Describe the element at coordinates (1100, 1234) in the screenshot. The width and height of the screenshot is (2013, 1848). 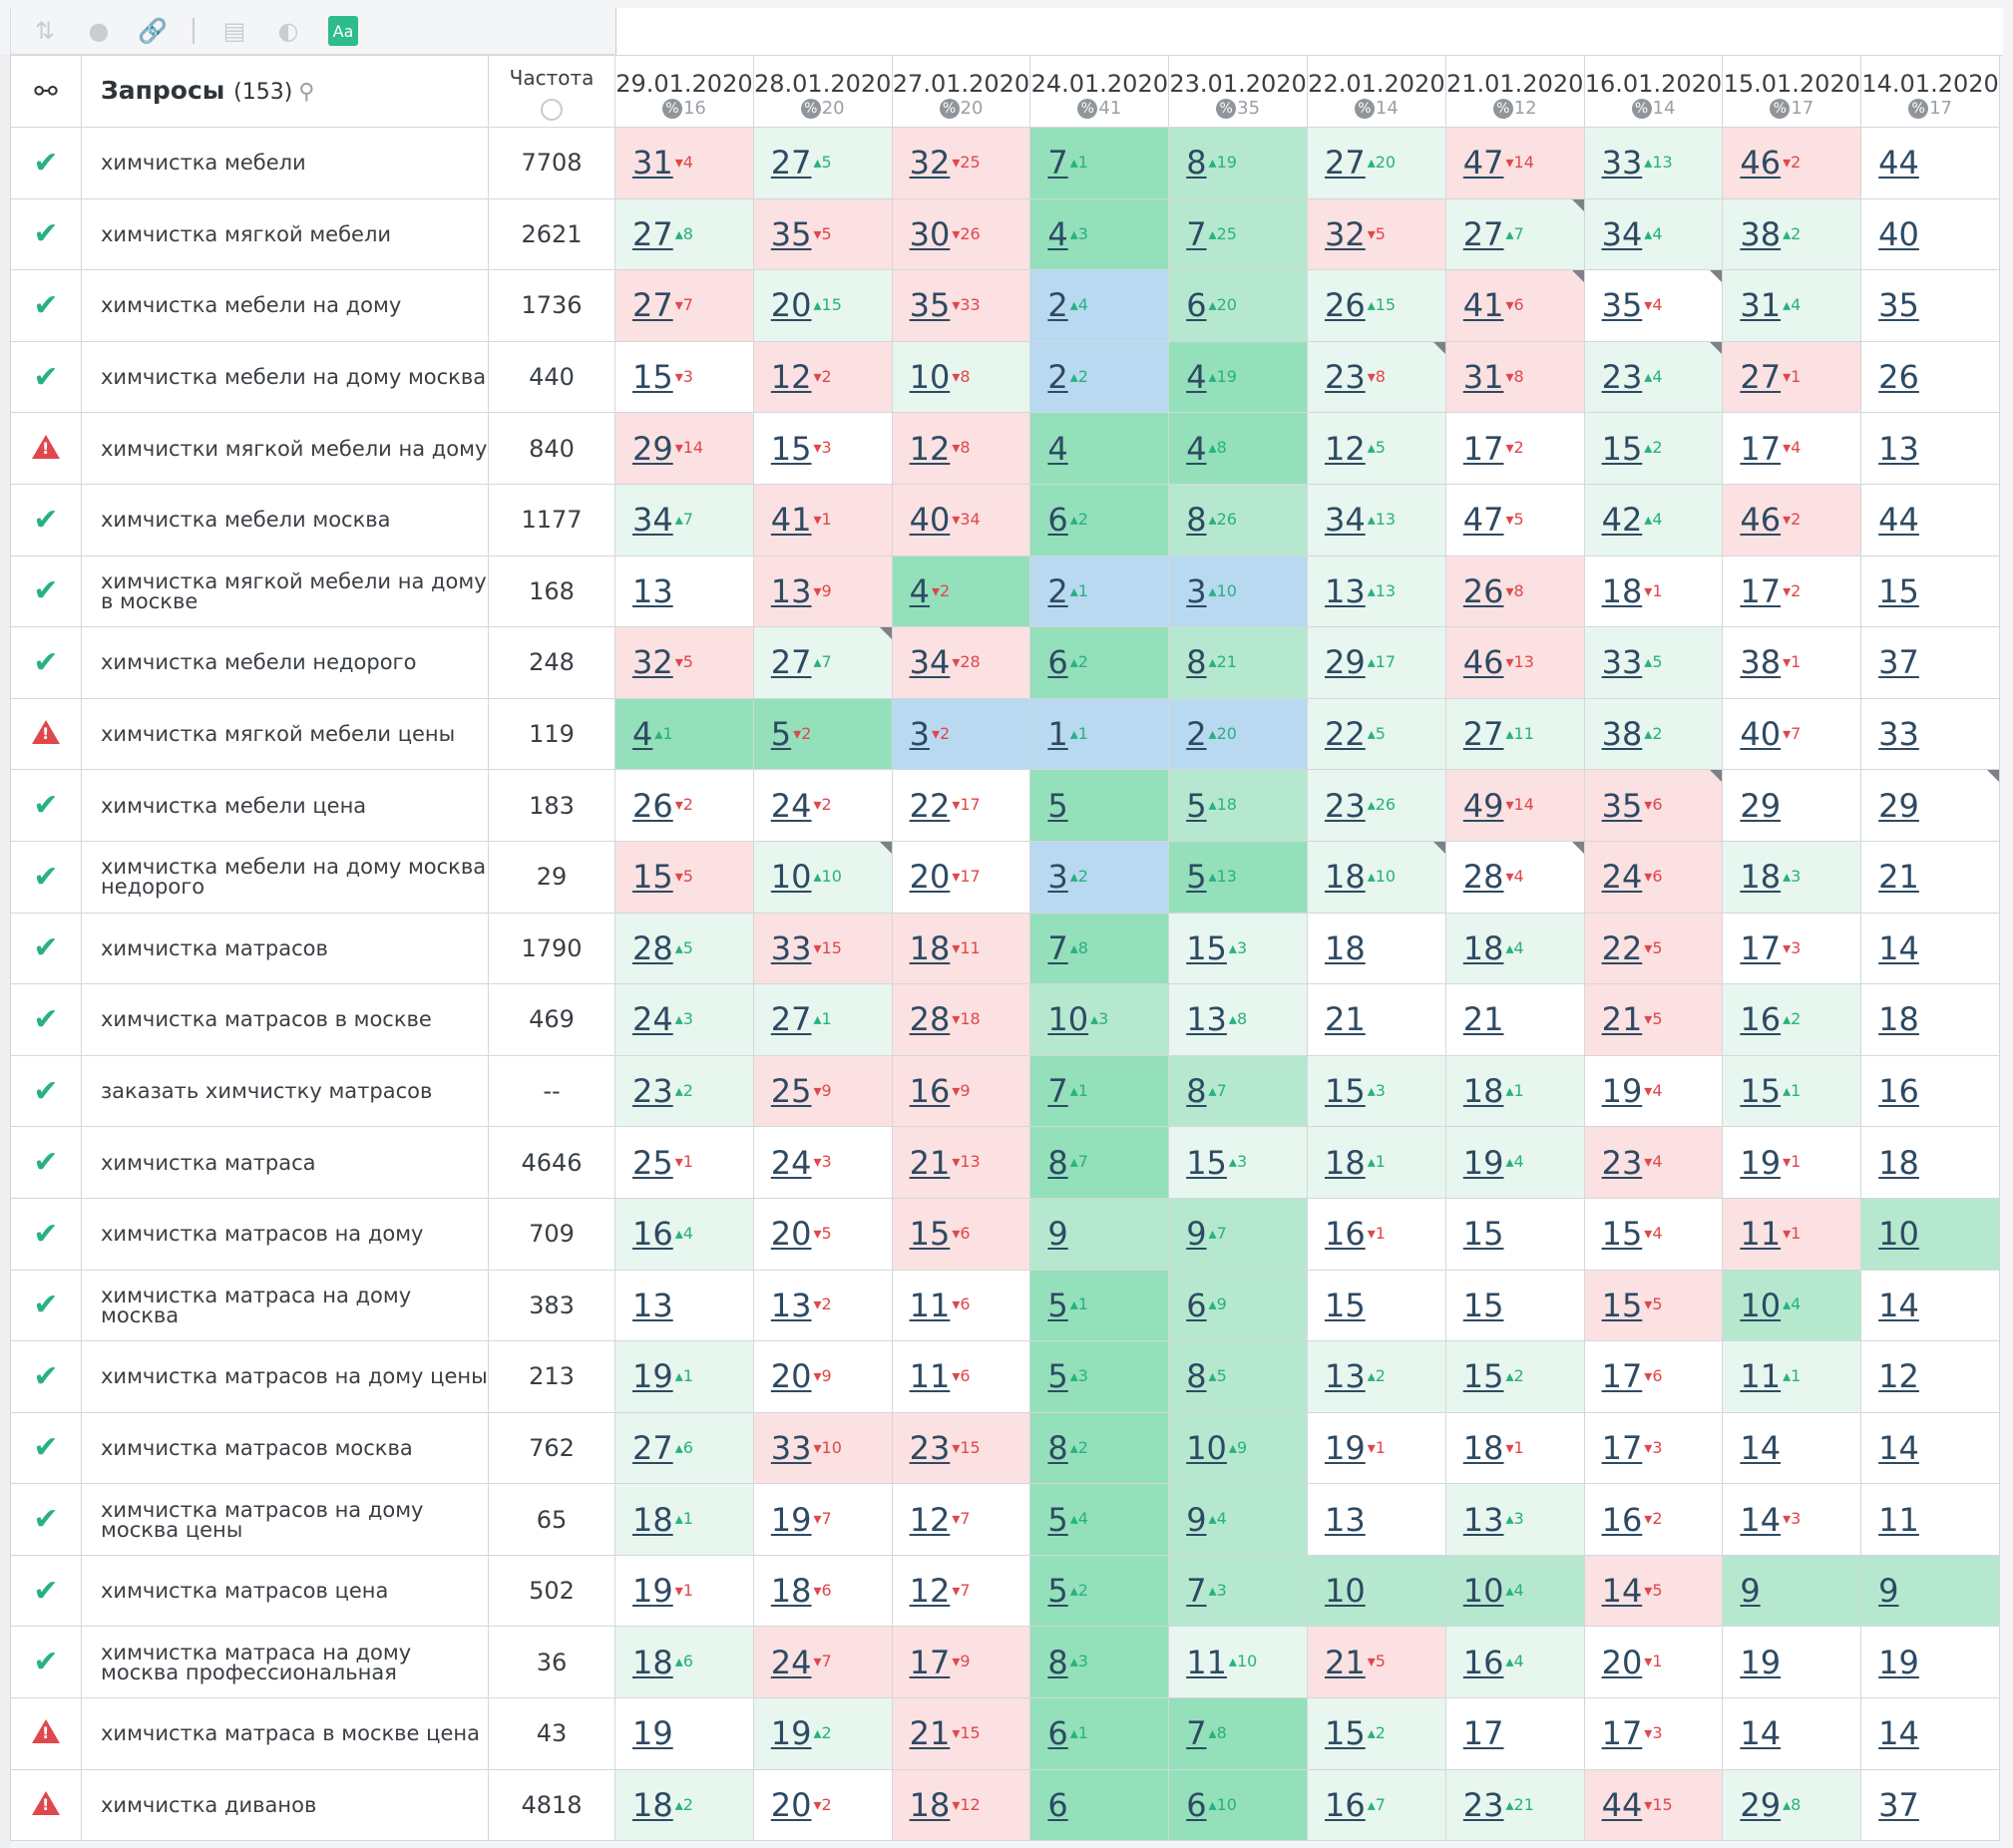
I see `position-cell: 9` at that location.